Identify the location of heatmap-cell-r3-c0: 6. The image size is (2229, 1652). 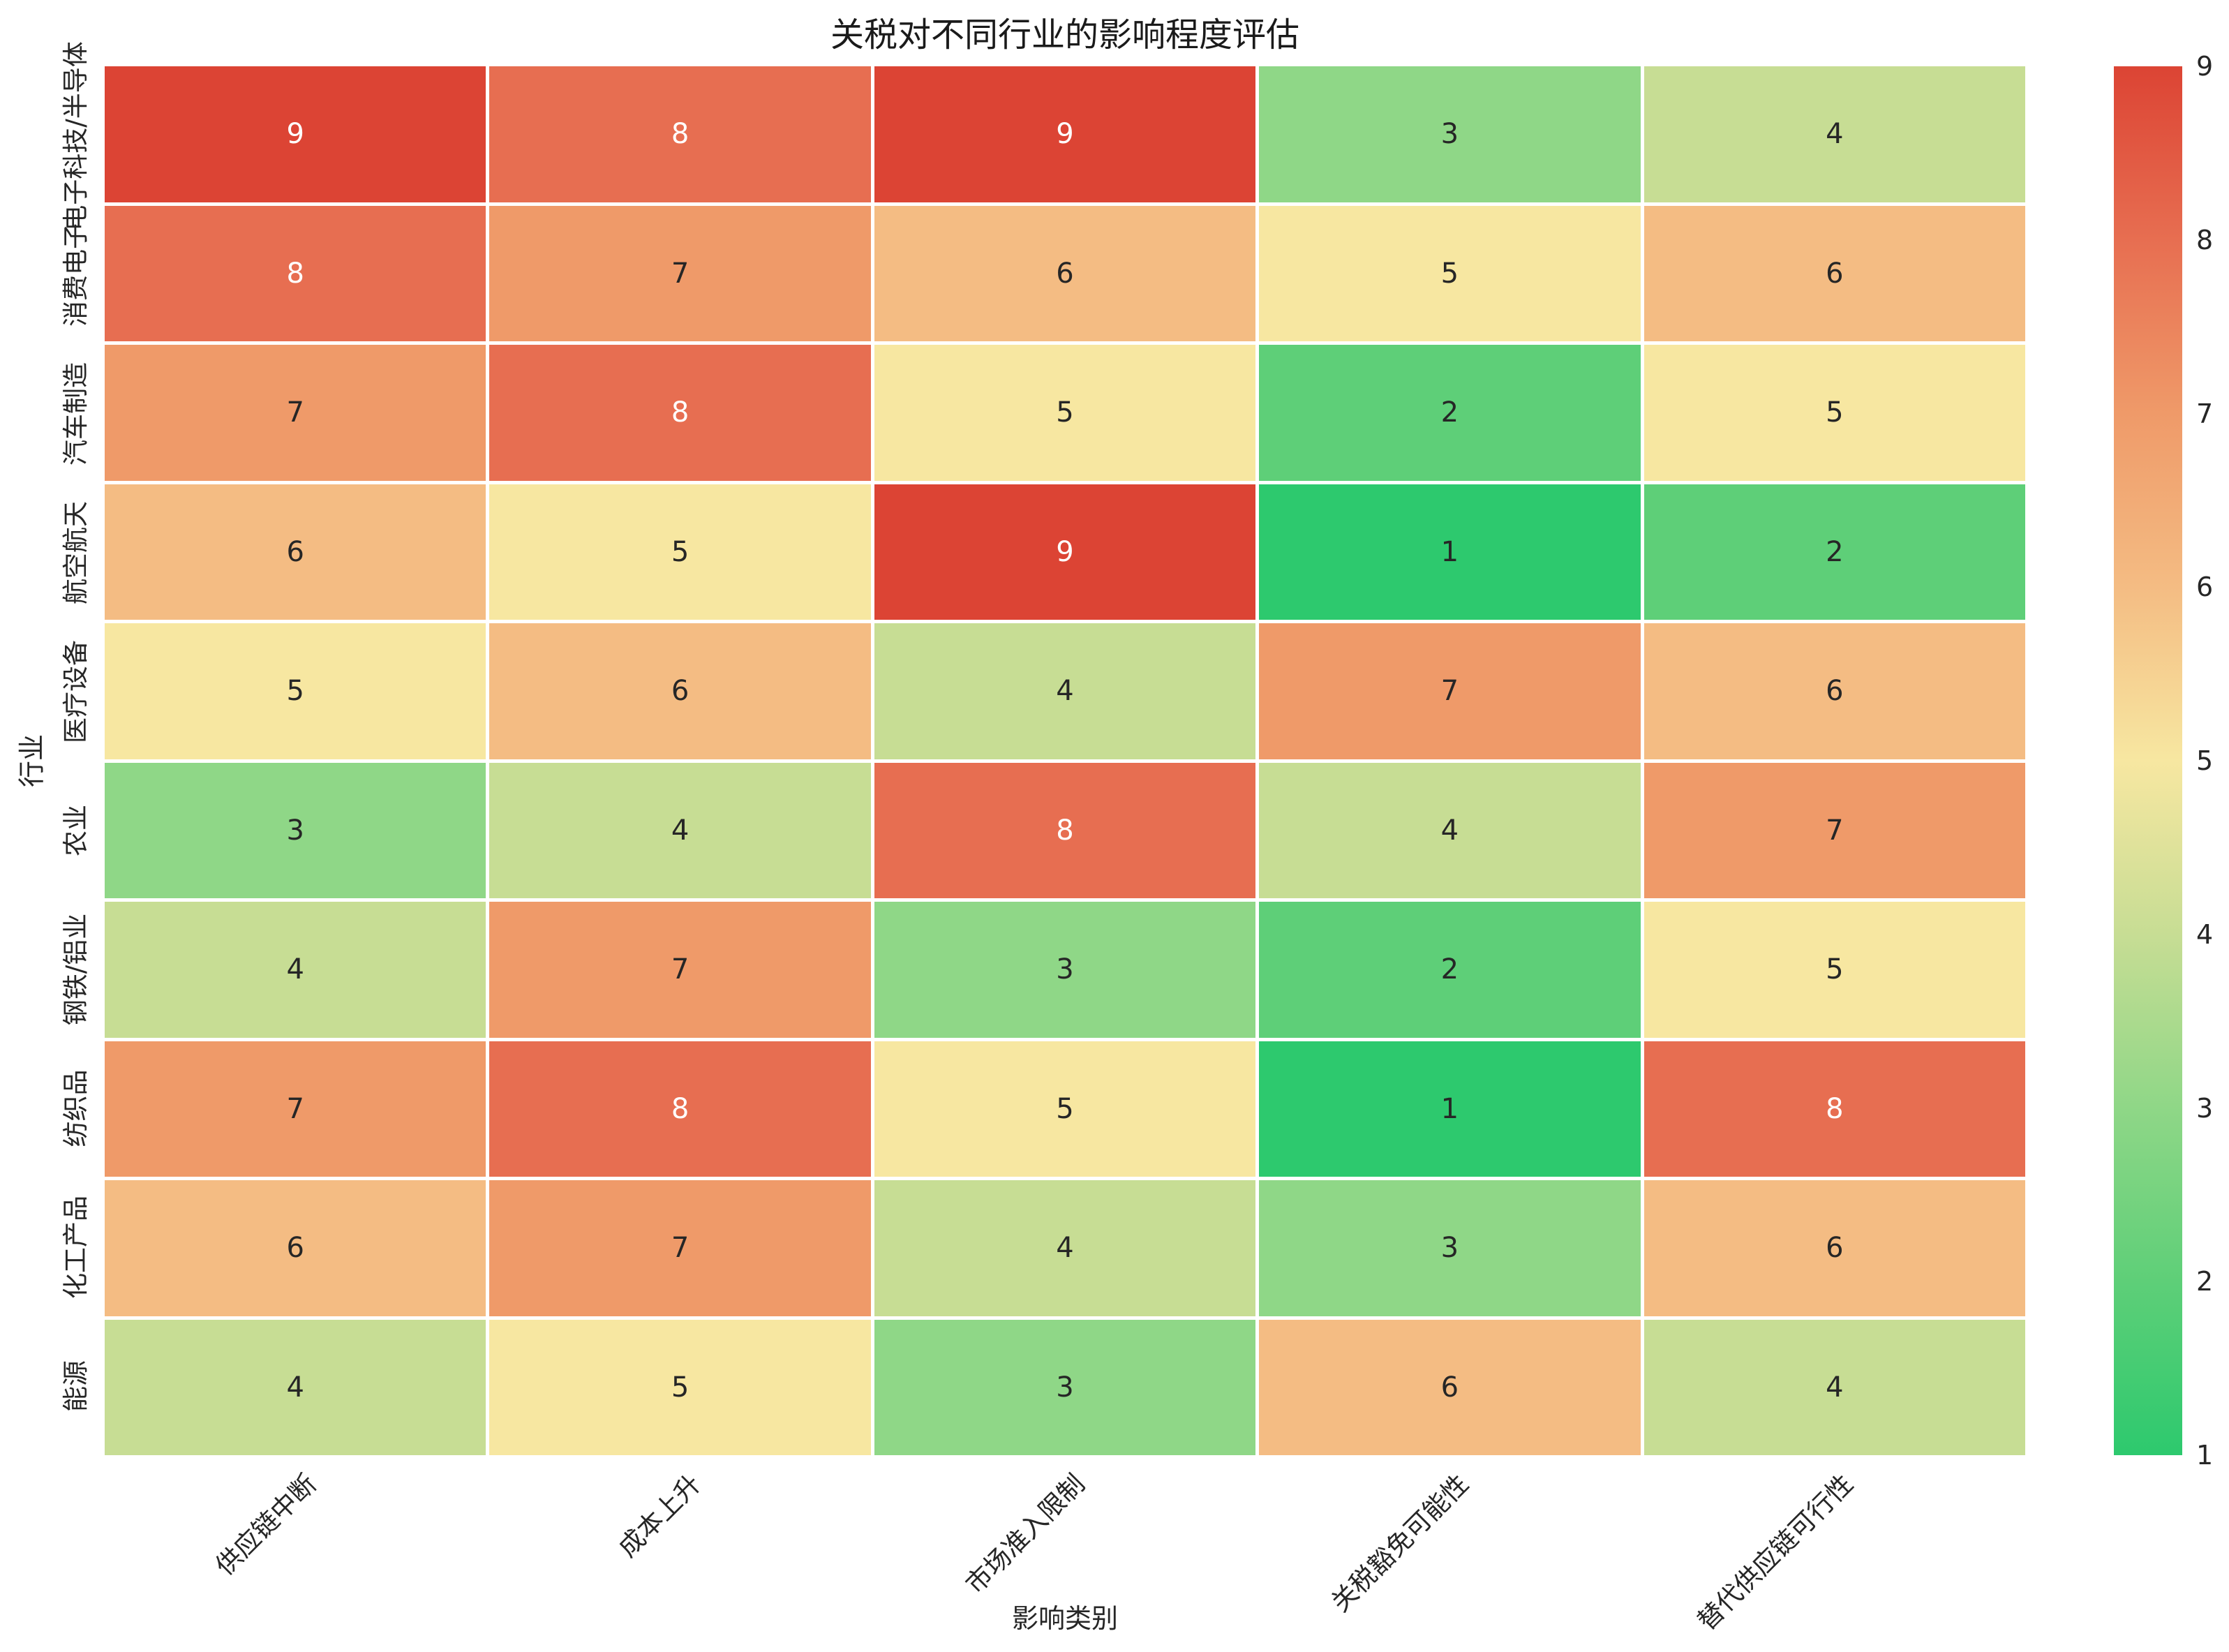
(296, 552).